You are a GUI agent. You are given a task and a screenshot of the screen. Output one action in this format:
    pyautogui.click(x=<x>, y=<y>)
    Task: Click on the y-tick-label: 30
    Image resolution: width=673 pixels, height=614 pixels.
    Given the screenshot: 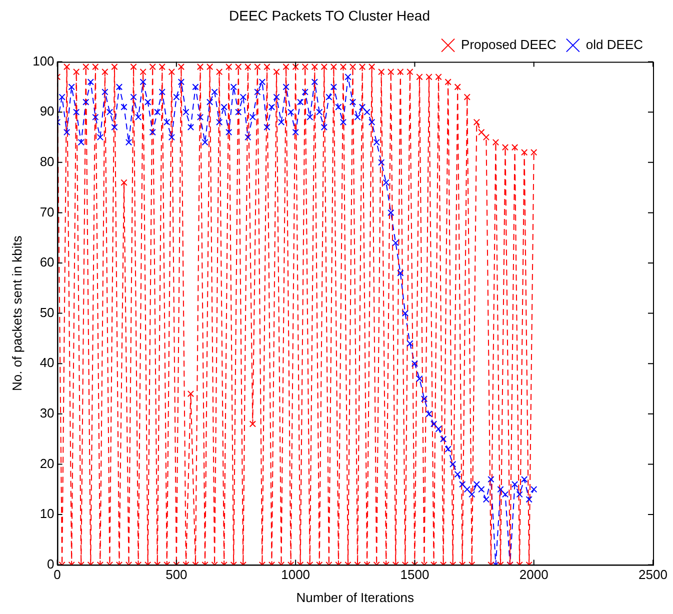 What is the action you would take?
    pyautogui.click(x=47, y=412)
    